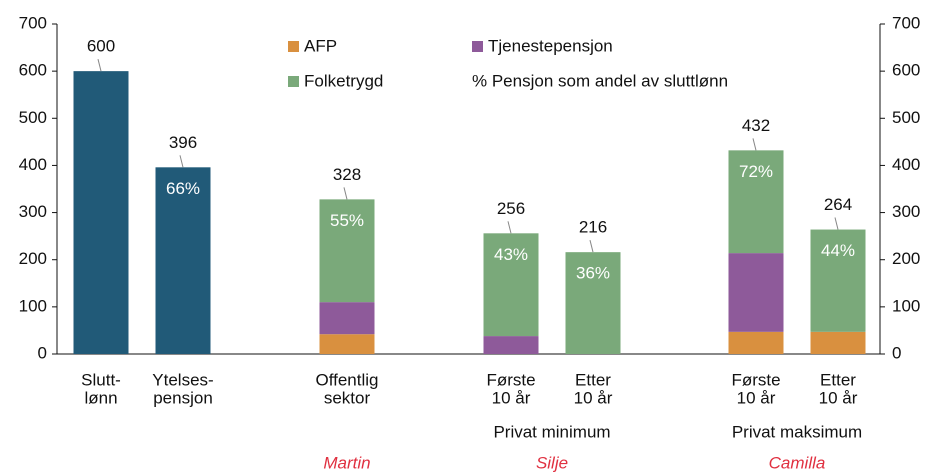 The image size is (930, 474). What do you see at coordinates (593, 227) in the screenshot?
I see `total-label: 216` at bounding box center [593, 227].